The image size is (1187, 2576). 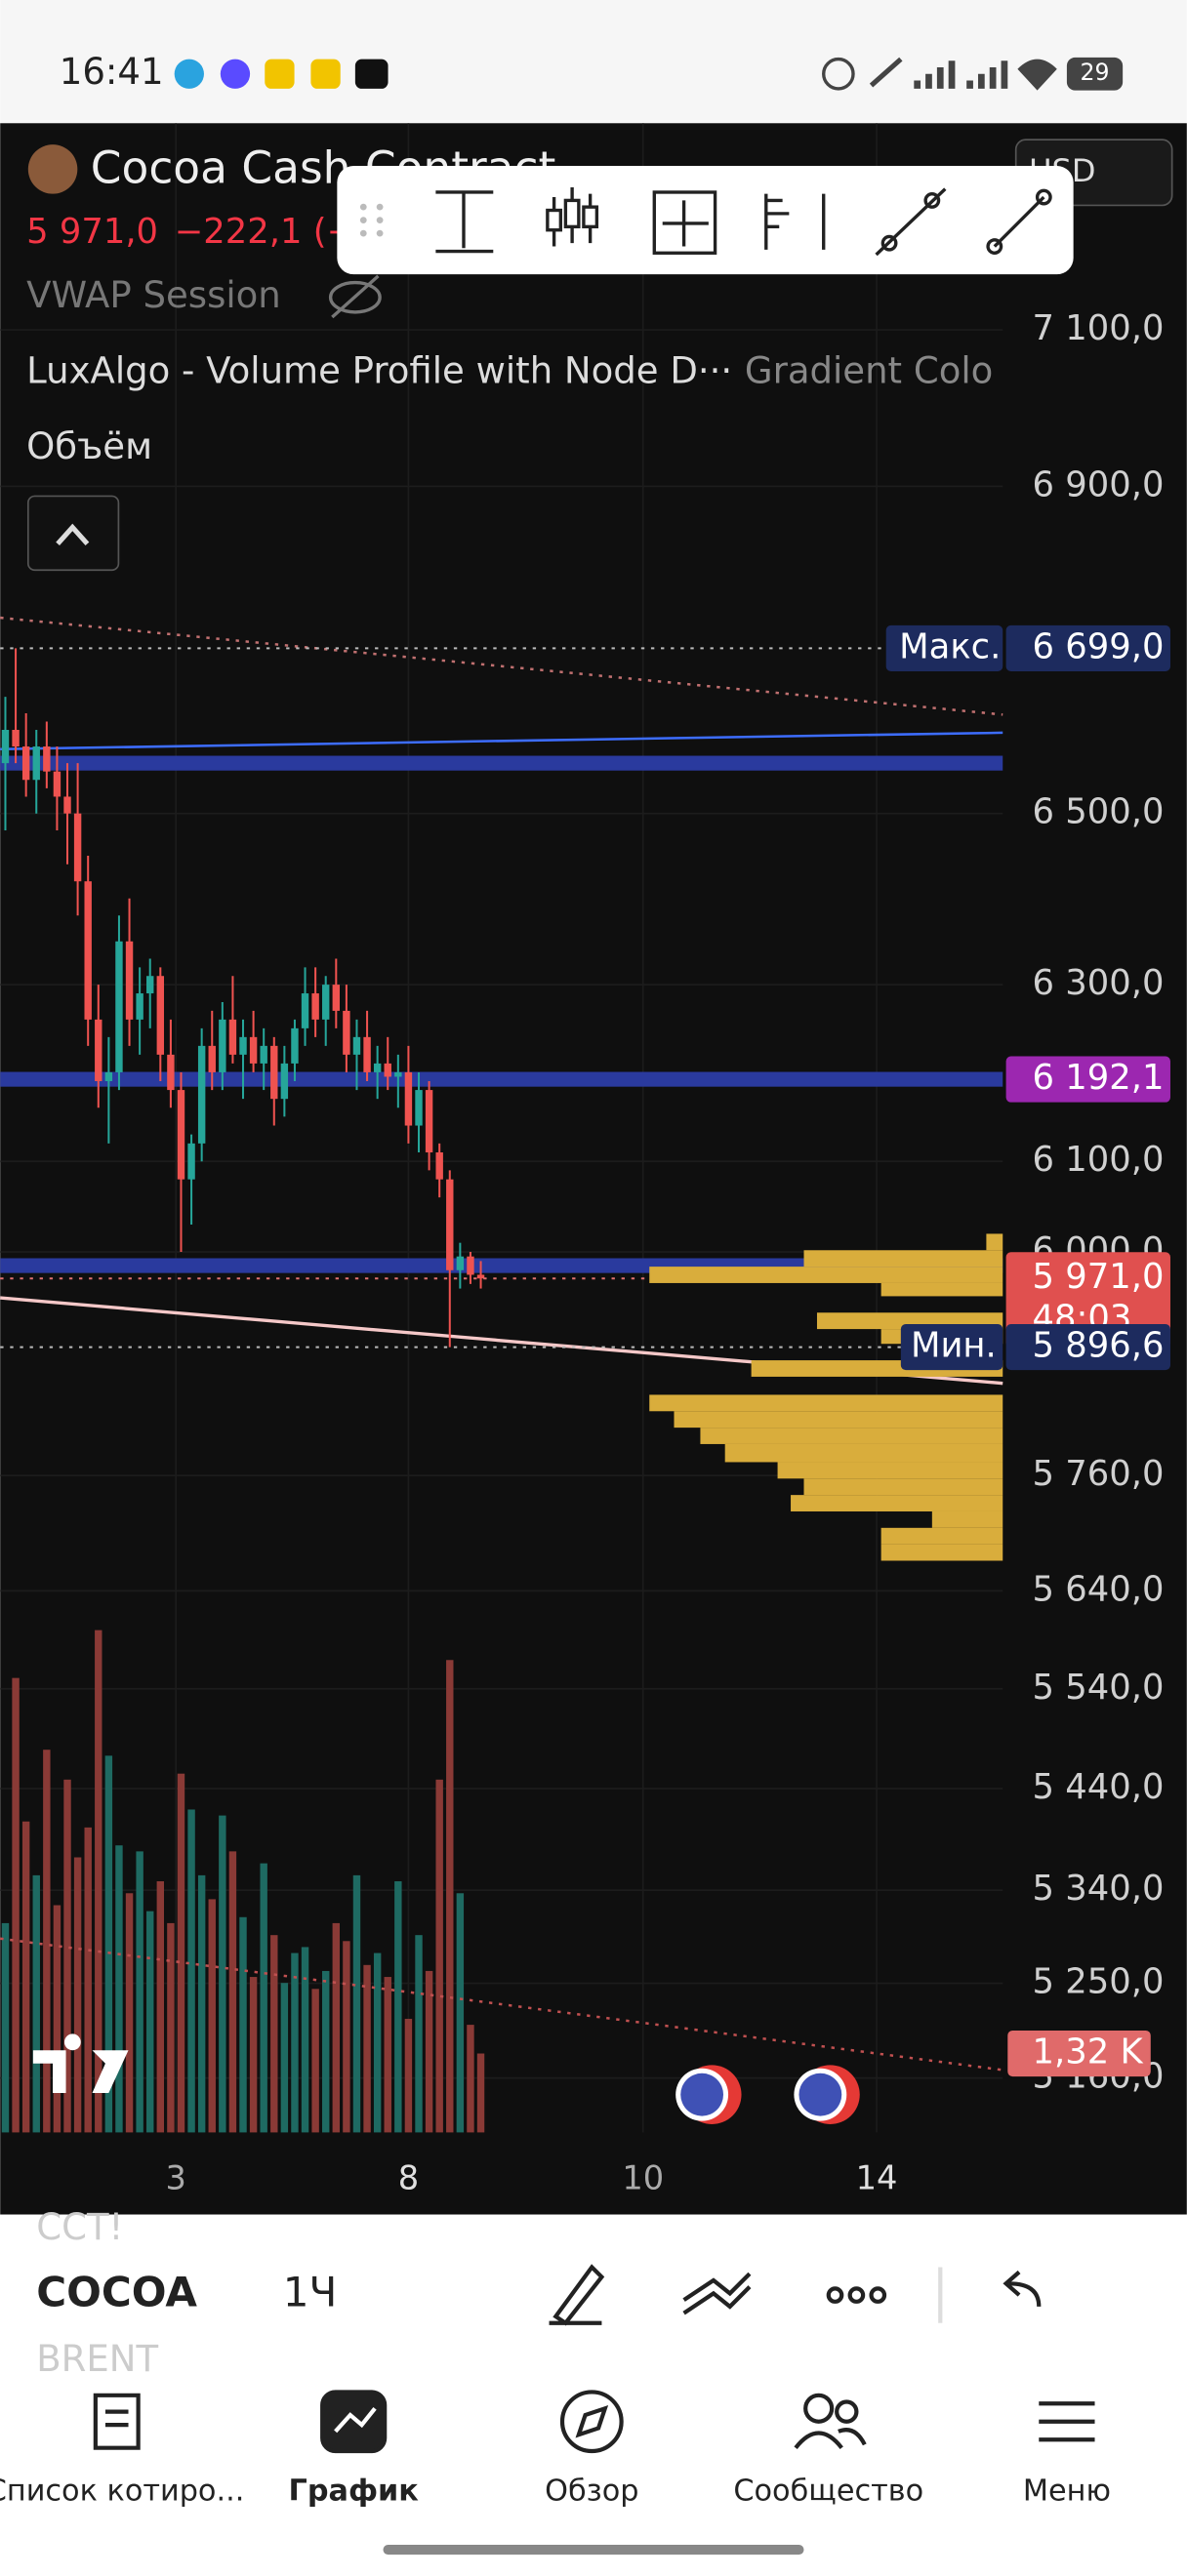 What do you see at coordinates (175, 2178) in the screenshot?
I see `x-tick-label: 3` at bounding box center [175, 2178].